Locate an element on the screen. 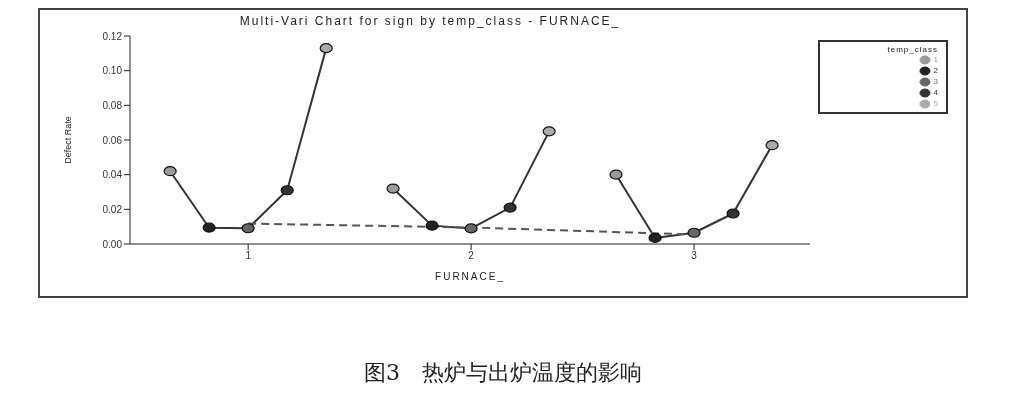  y-axis-title: Defect Rate is located at coordinates (68, 140).